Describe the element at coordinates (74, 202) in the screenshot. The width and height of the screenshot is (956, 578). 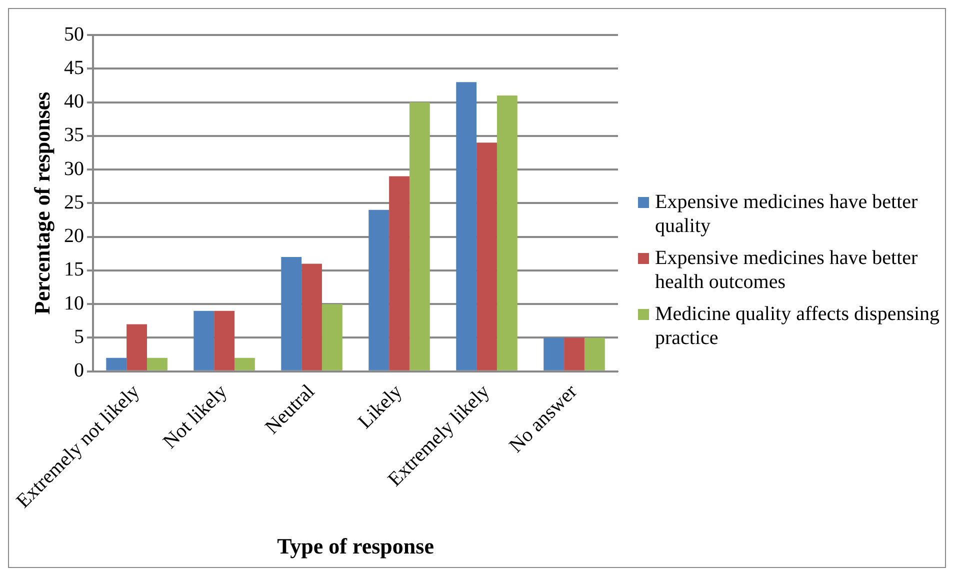
I see `y-tick-label: 25` at that location.